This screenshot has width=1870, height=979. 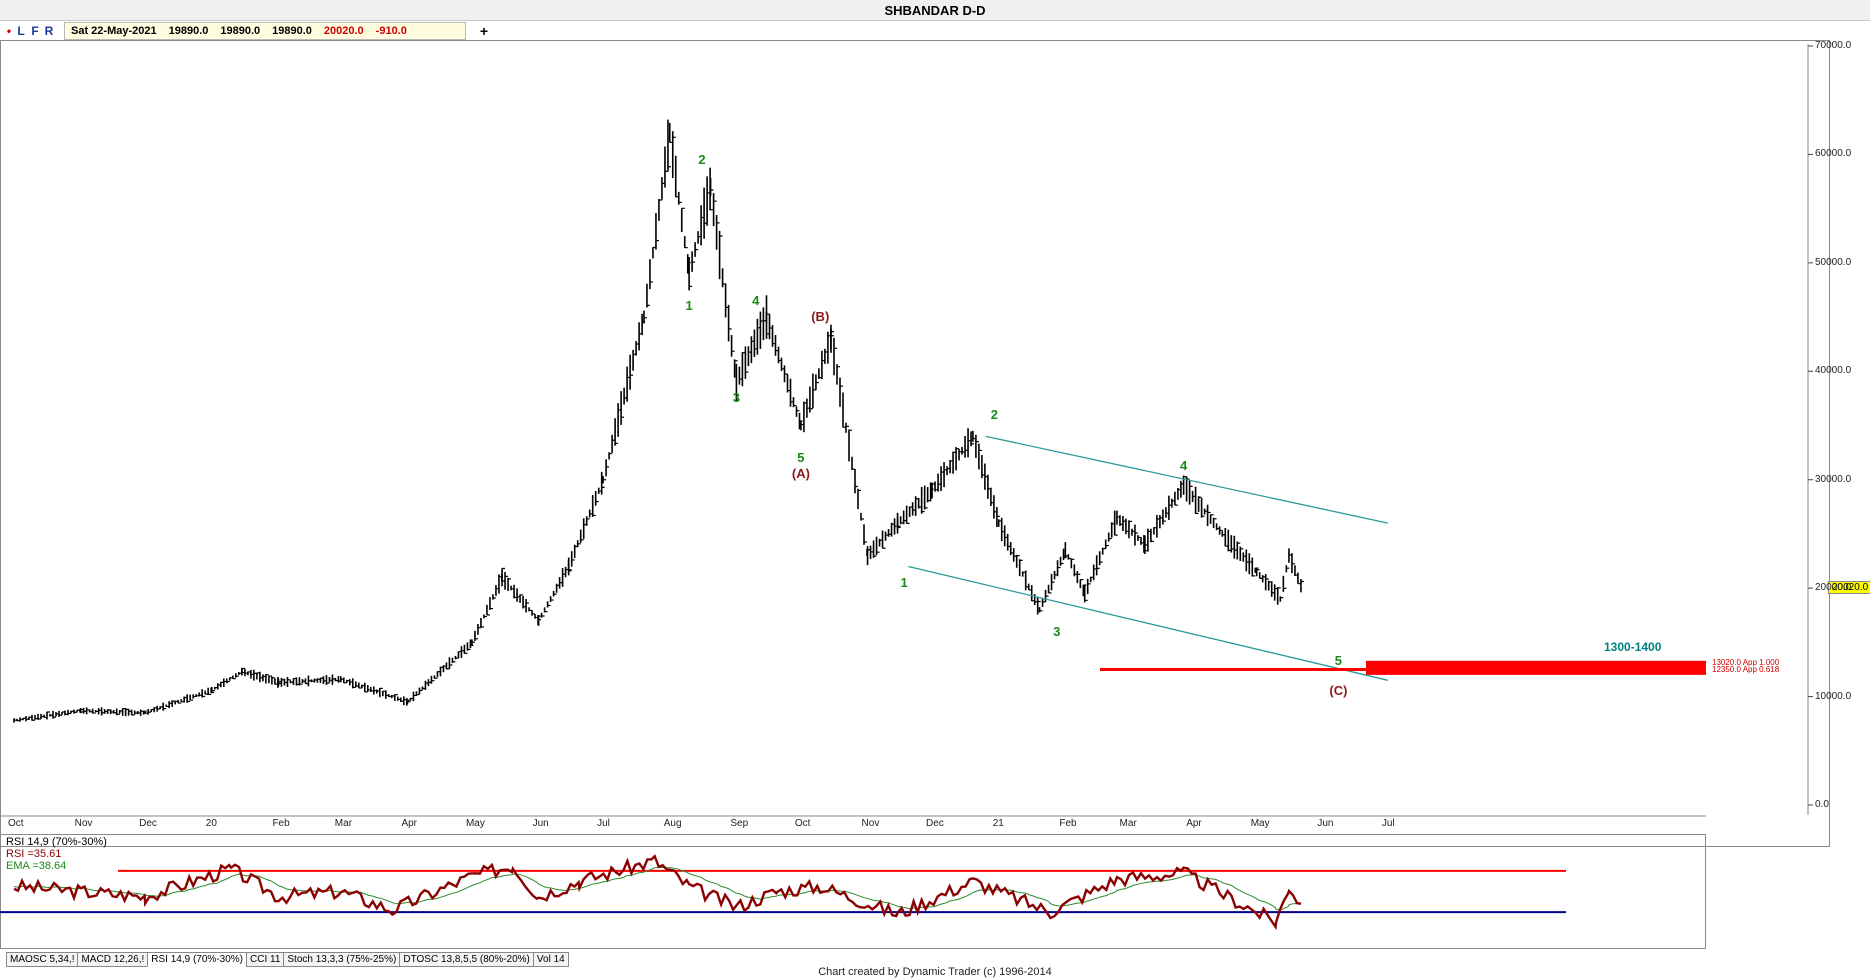 What do you see at coordinates (1833, 696) in the screenshot?
I see `y-tick-label: 10000.0` at bounding box center [1833, 696].